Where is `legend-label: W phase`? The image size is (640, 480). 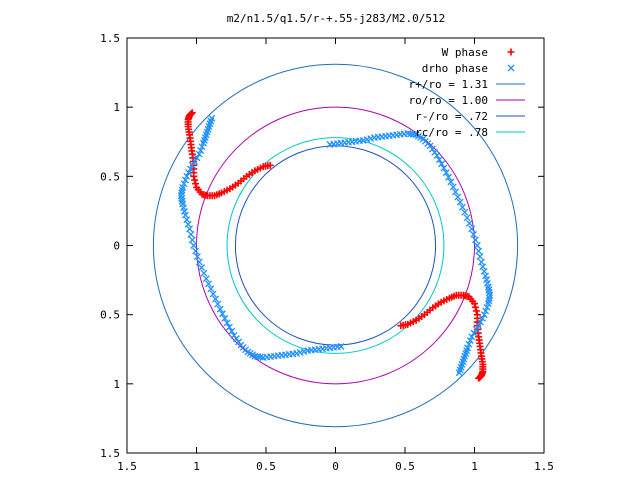 legend-label: W phase is located at coordinates (465, 52).